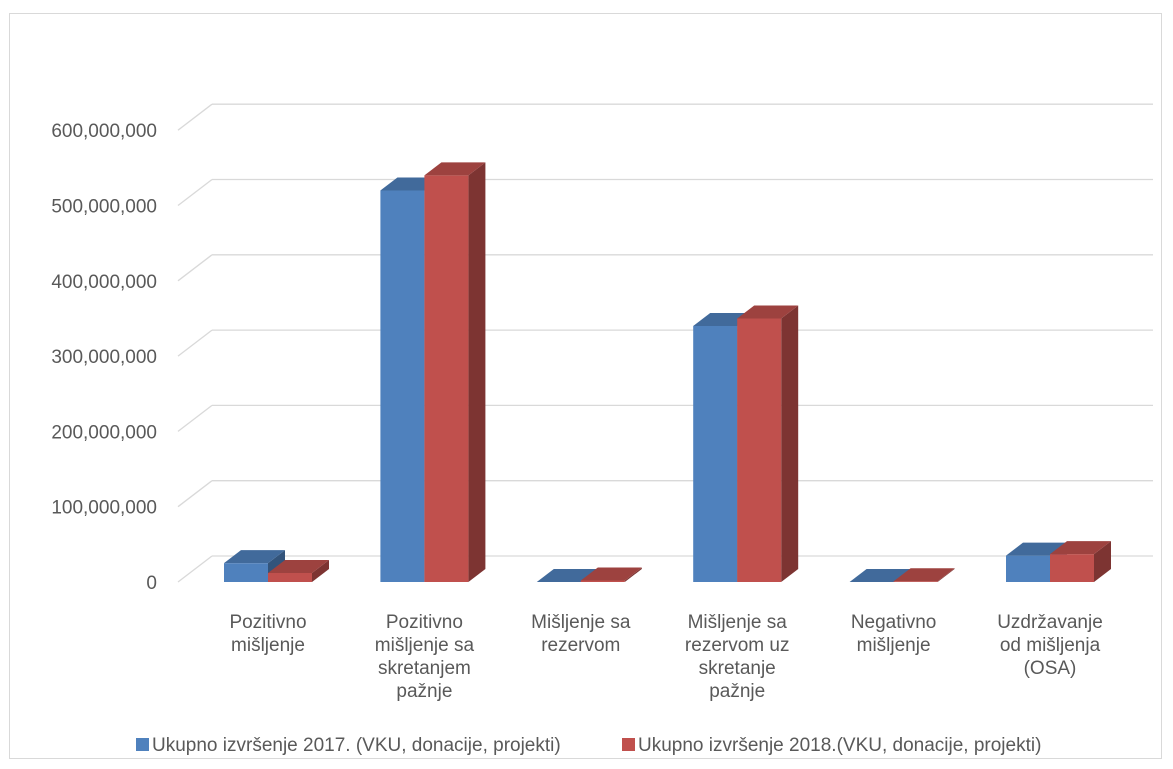 The height and width of the screenshot is (769, 1173). What do you see at coordinates (104, 508) in the screenshot?
I see `y-tick-label: 100,000,000` at bounding box center [104, 508].